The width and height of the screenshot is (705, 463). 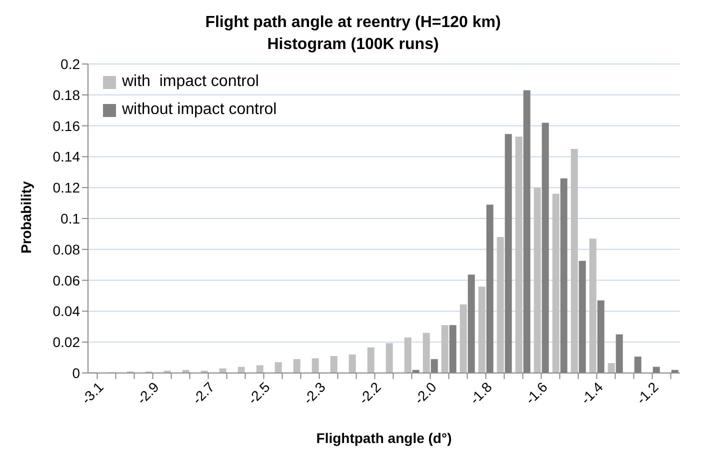 I want to click on x-tick-label: -2.9, so click(x=148, y=393).